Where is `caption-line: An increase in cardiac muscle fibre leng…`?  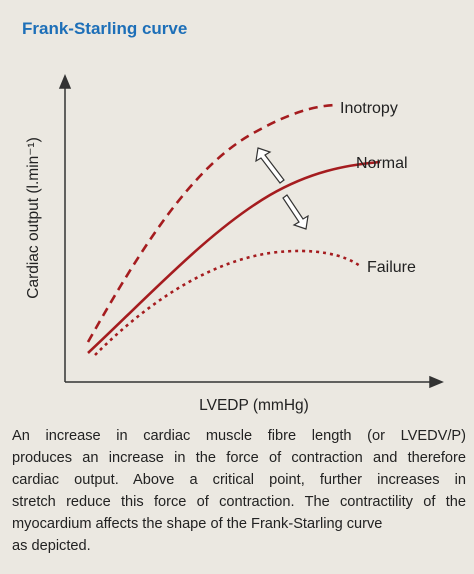
caption-line: An increase in cardiac muscle fibre leng… is located at coordinates (239, 436).